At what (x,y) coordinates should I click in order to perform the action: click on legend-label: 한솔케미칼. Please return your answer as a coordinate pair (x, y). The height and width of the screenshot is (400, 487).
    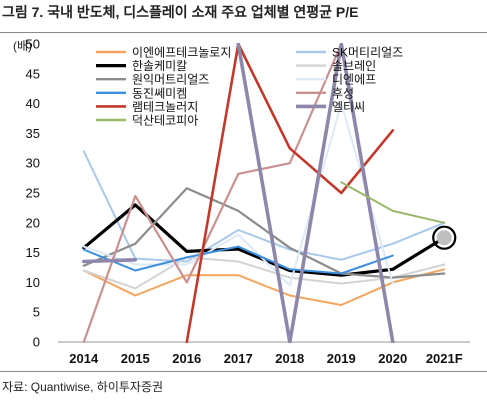
    Looking at the image, I should click on (159, 66).